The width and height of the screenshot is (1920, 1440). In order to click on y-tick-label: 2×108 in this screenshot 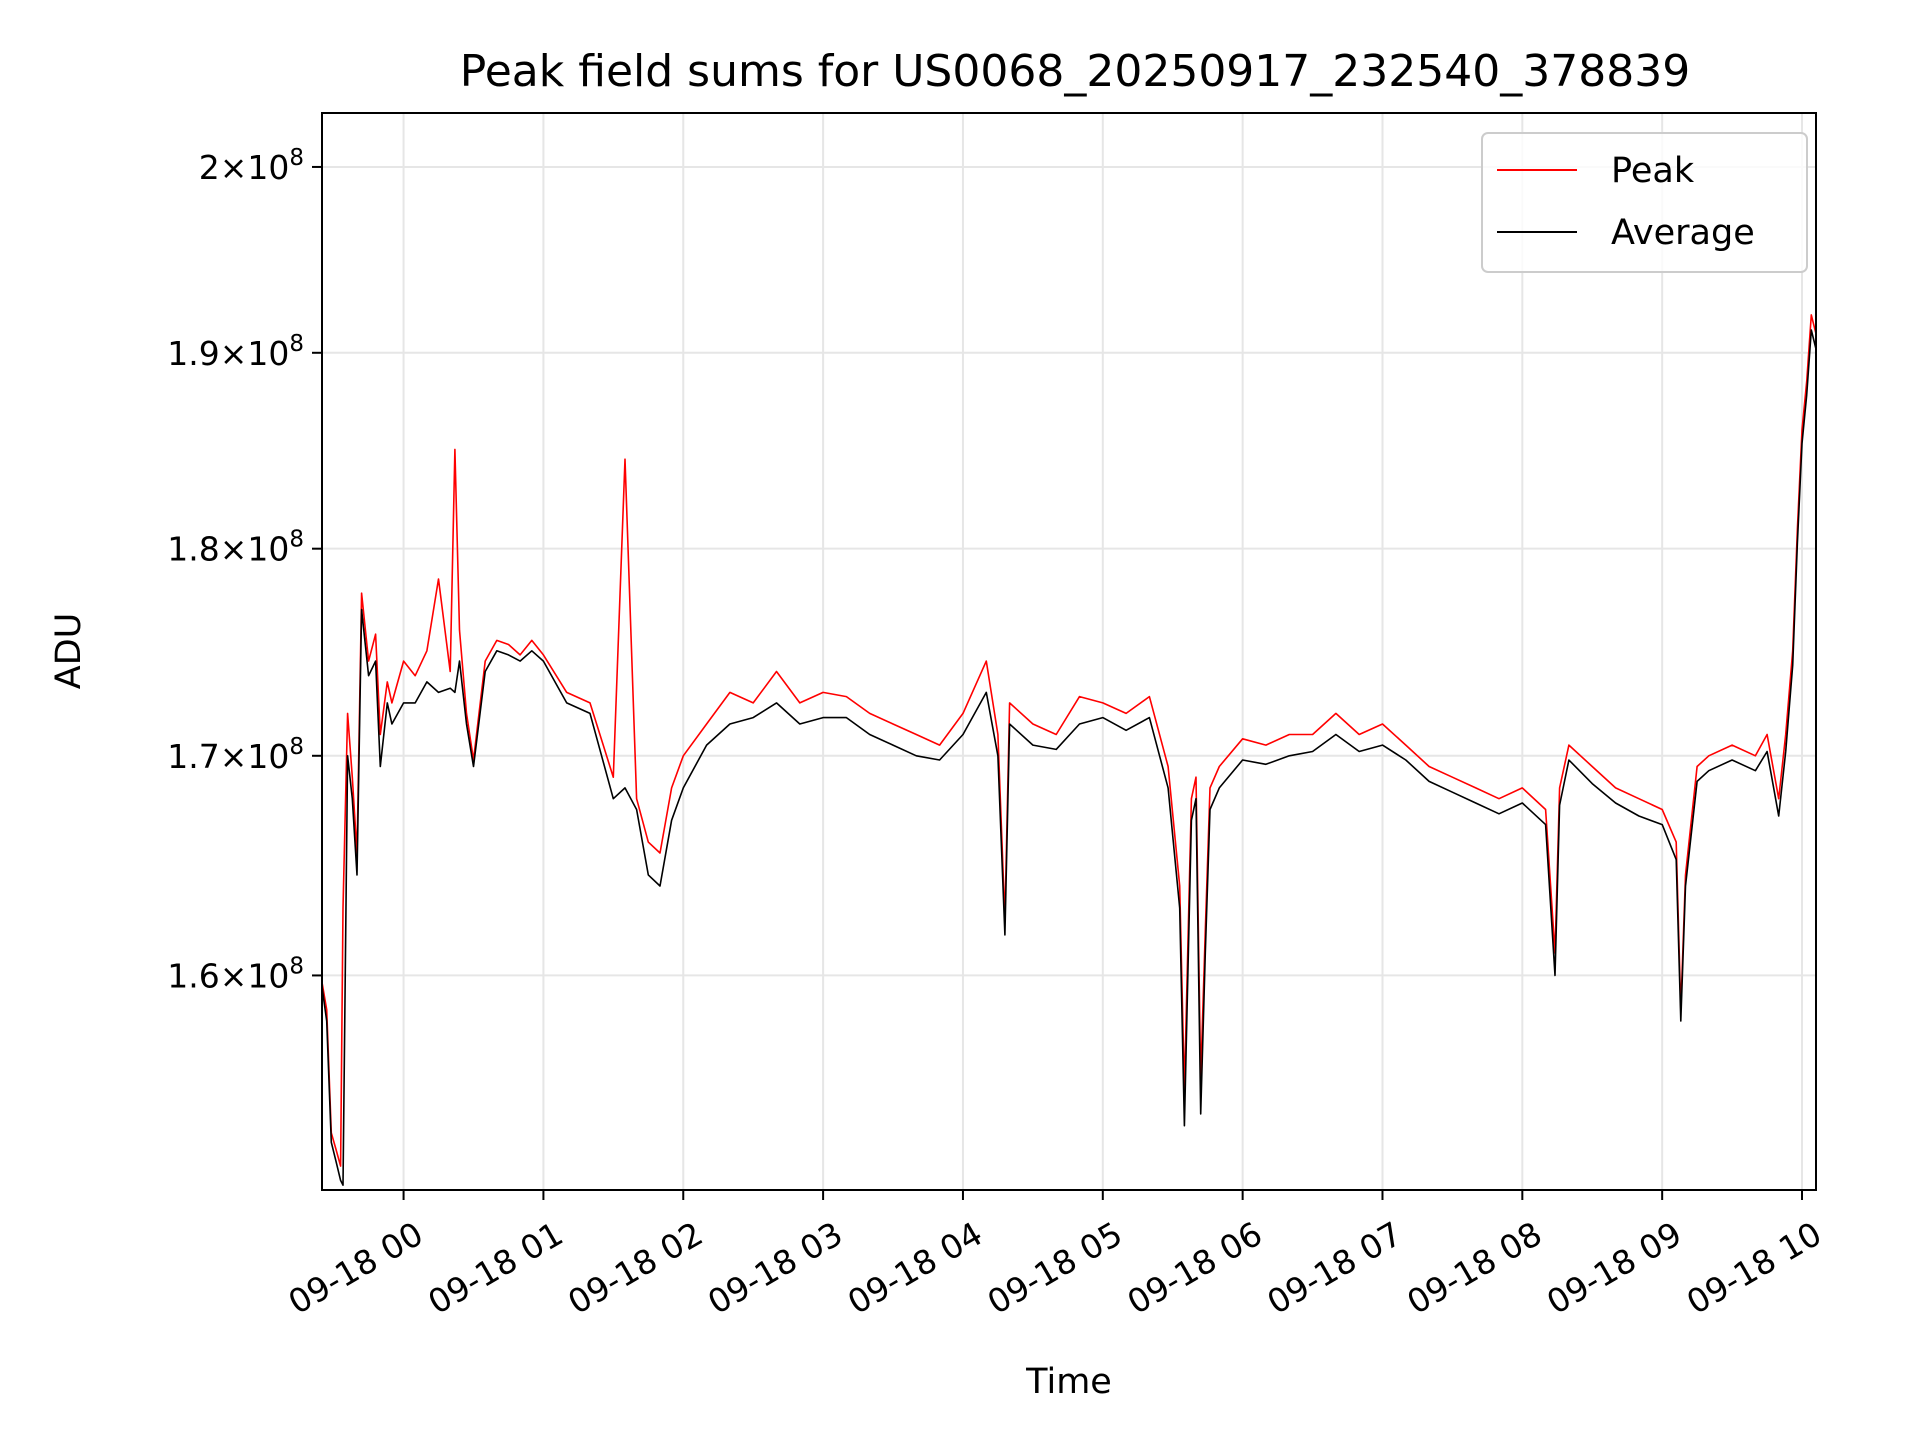, I will do `click(251, 166)`.